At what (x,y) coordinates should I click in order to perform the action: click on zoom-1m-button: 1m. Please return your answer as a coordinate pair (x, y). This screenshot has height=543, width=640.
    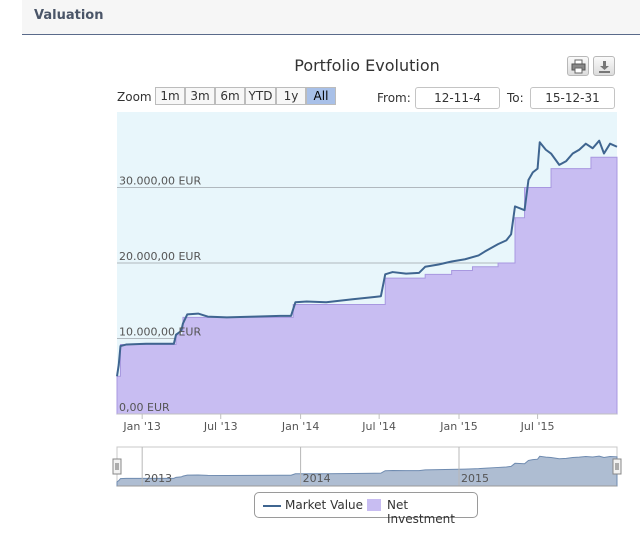
    Looking at the image, I should click on (170, 96).